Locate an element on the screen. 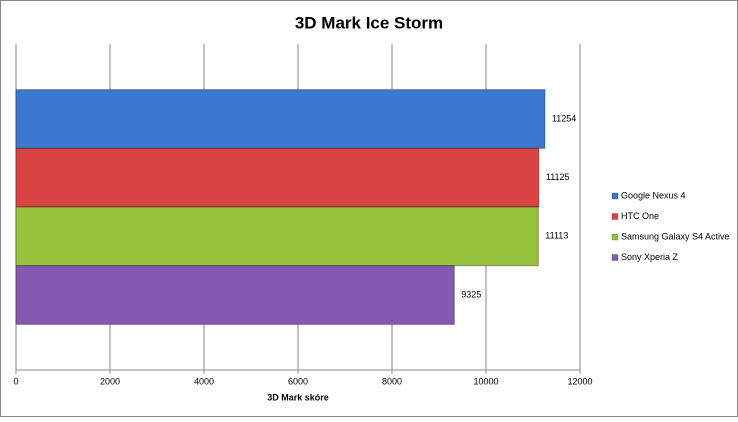 Image resolution: width=738 pixels, height=422 pixels. x-tick-label: 2000 is located at coordinates (110, 381).